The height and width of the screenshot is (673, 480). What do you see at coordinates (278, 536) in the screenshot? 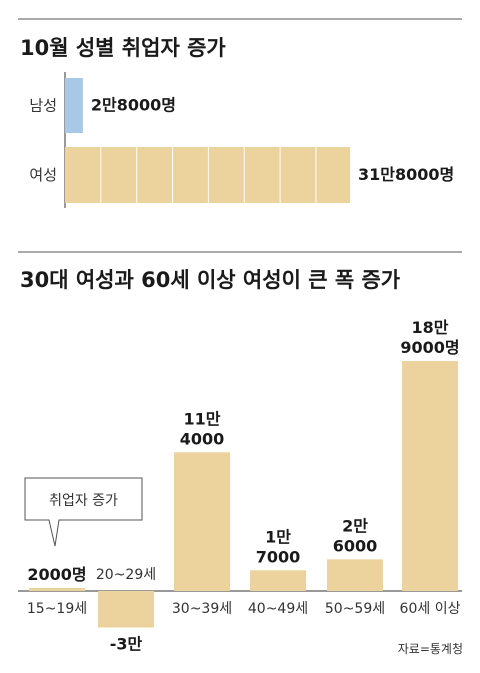
I see `chart2-value-label: 1만` at bounding box center [278, 536].